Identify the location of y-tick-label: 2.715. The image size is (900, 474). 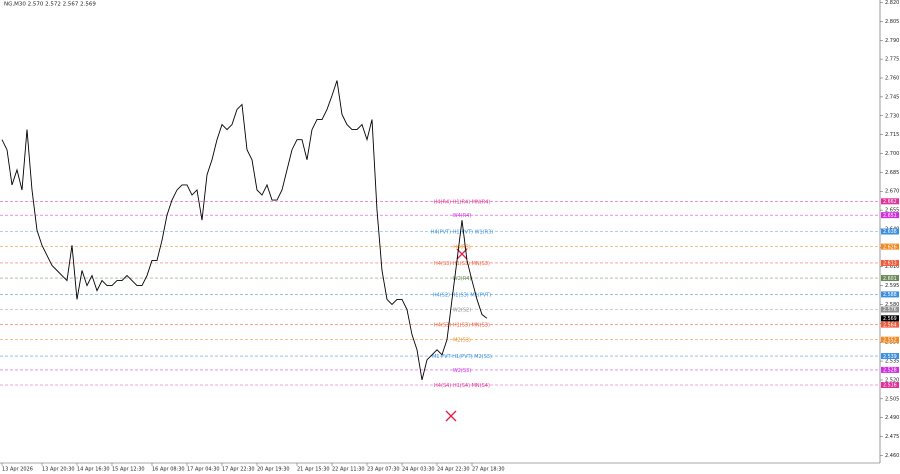
(892, 135).